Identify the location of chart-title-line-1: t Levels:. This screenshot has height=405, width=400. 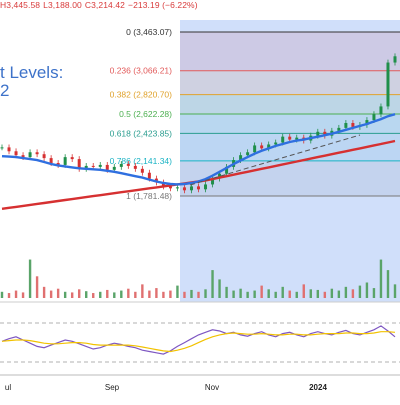
(32, 72).